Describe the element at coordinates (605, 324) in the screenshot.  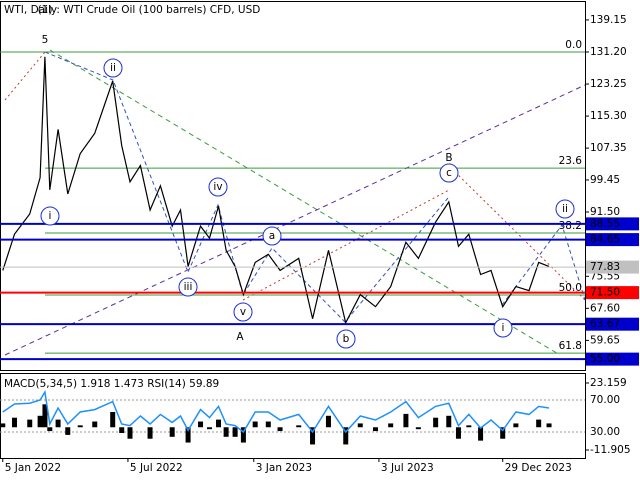
I see `level-label: 63.67` at that location.